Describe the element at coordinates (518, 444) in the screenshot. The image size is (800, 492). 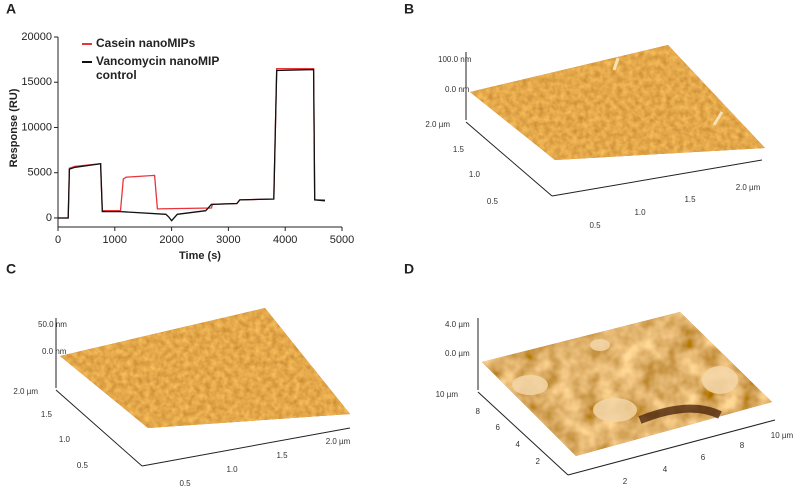
I see `y-tick-label: 4` at that location.